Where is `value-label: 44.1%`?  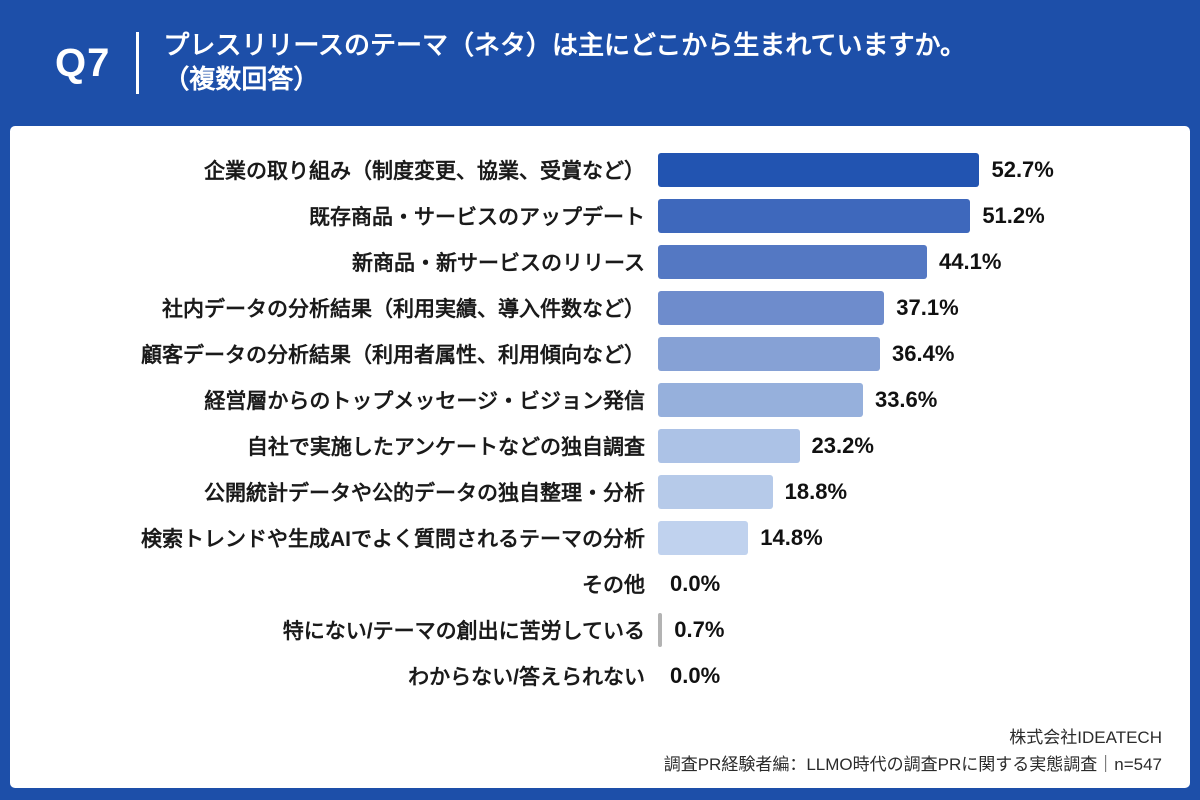 value-label: 44.1% is located at coordinates (970, 261).